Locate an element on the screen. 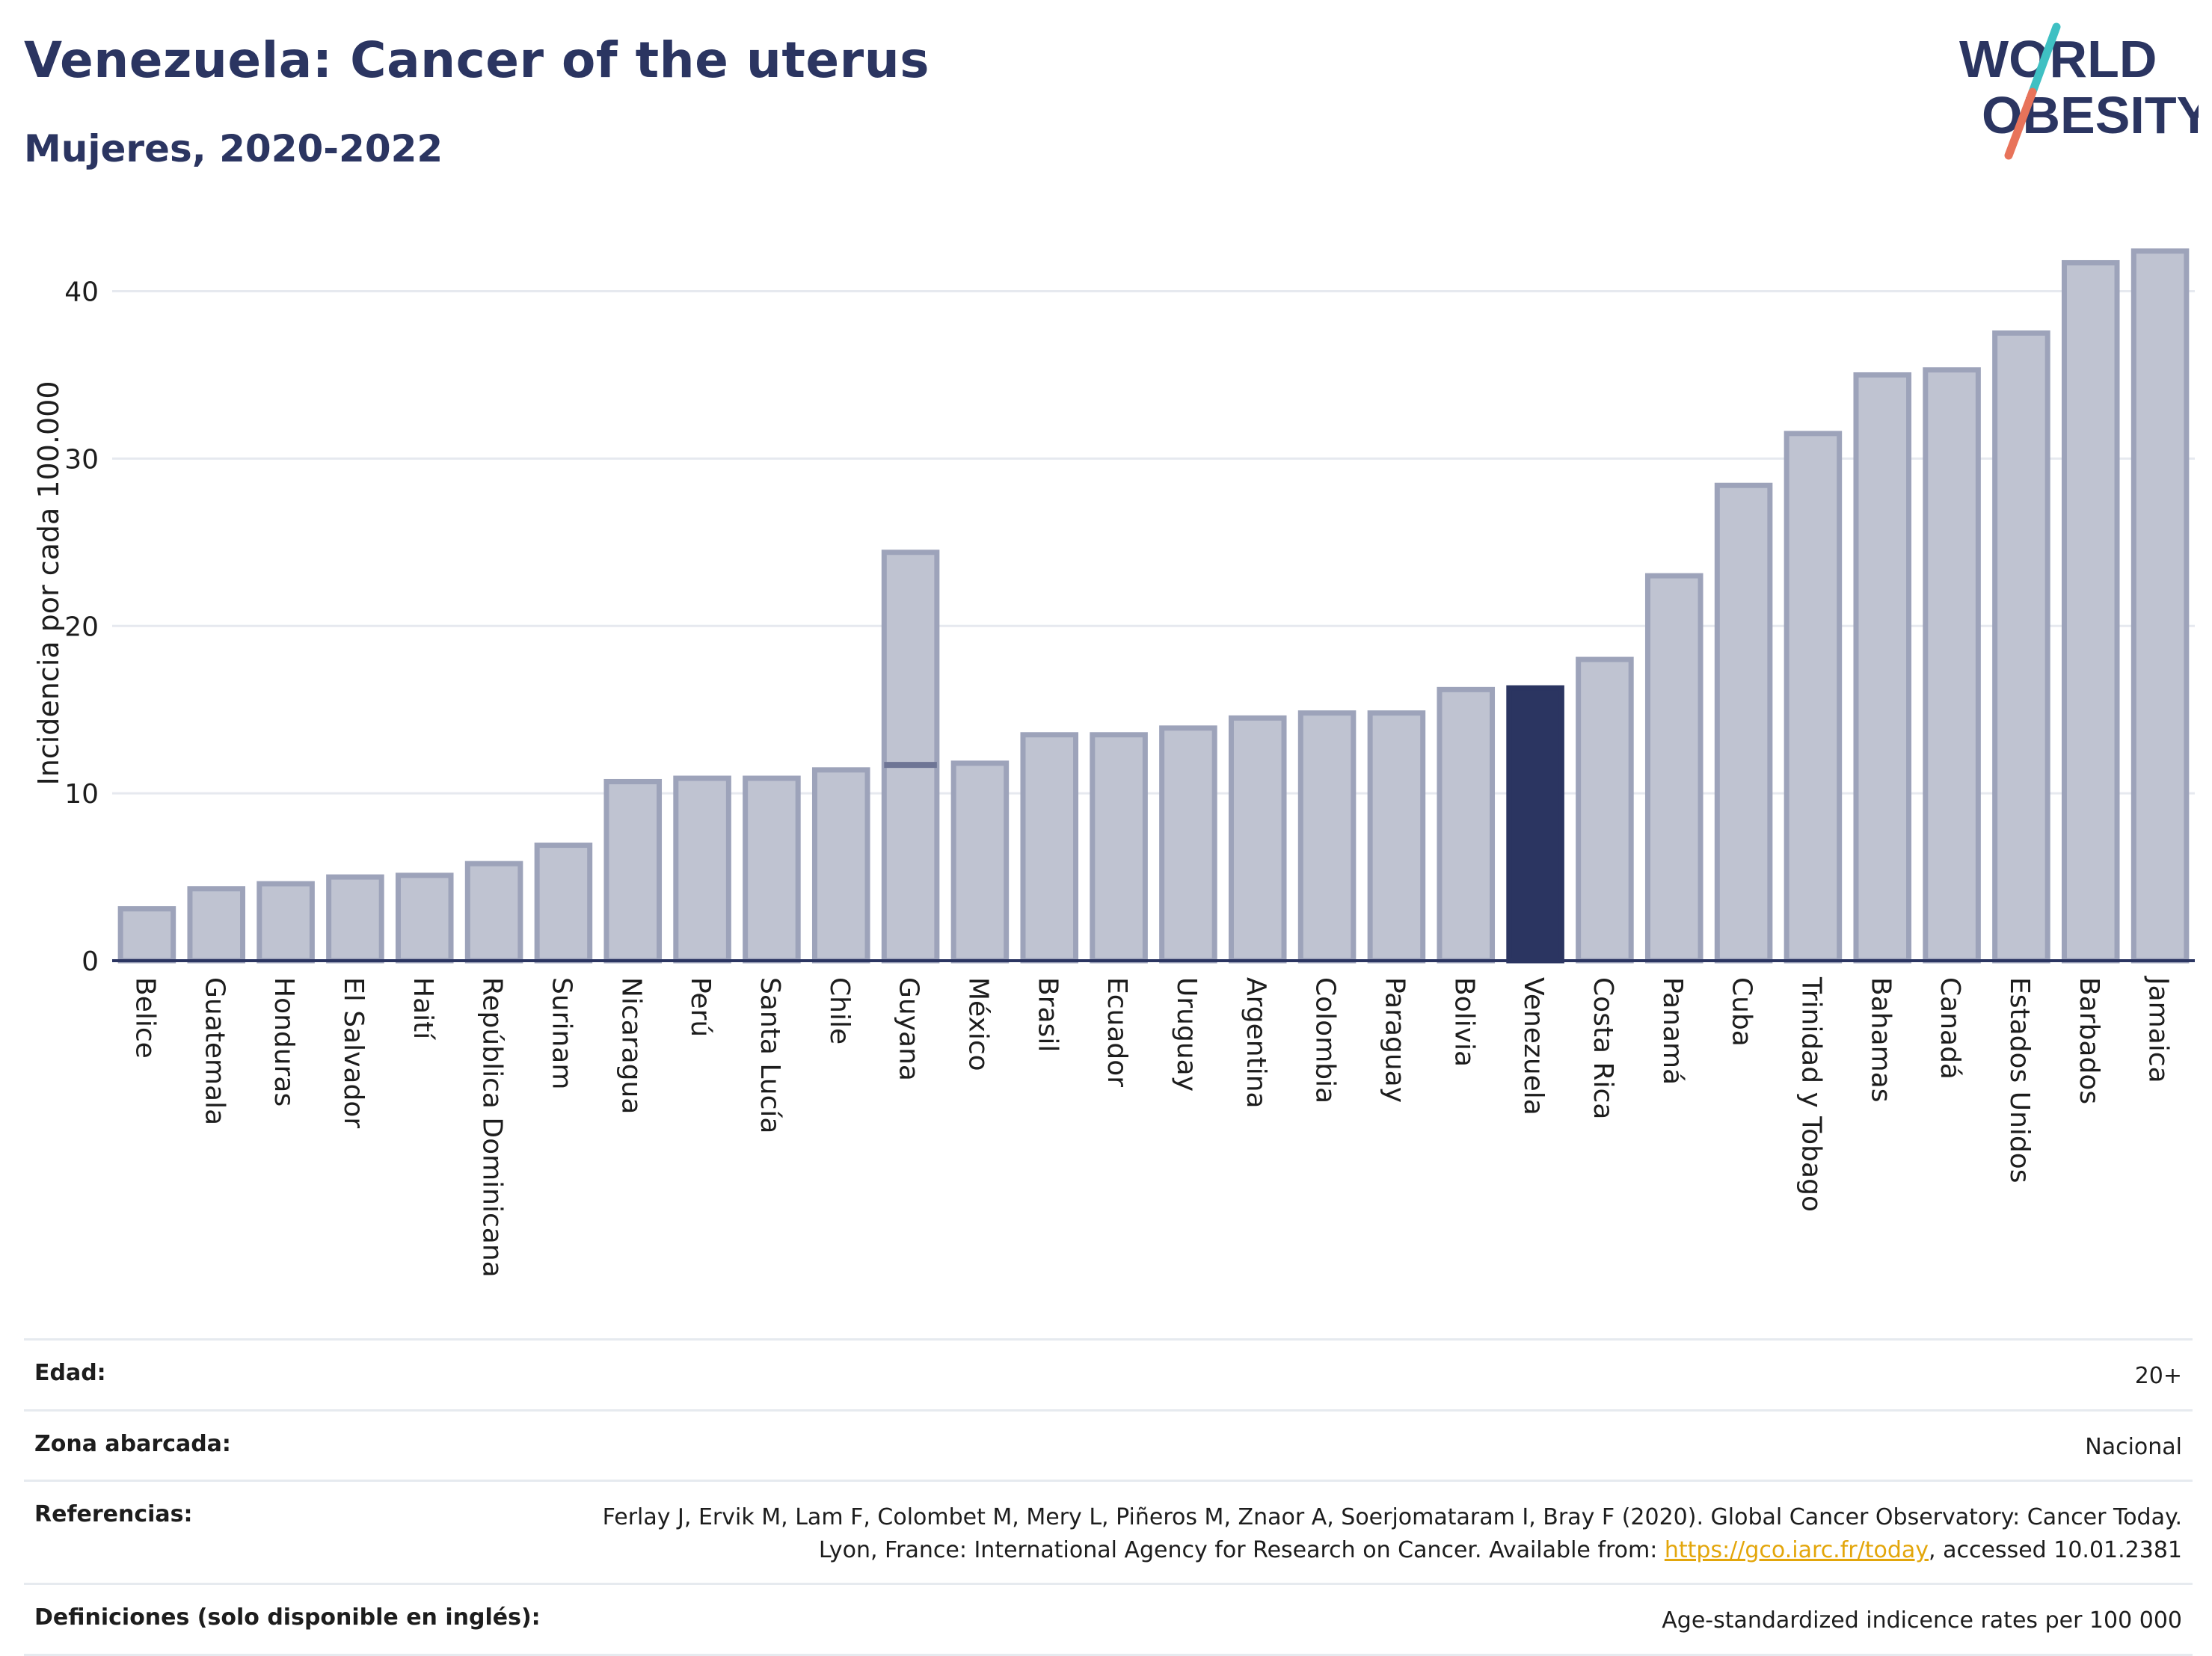  x-tick-label: Costa Rica is located at coordinates (1603, 1048).